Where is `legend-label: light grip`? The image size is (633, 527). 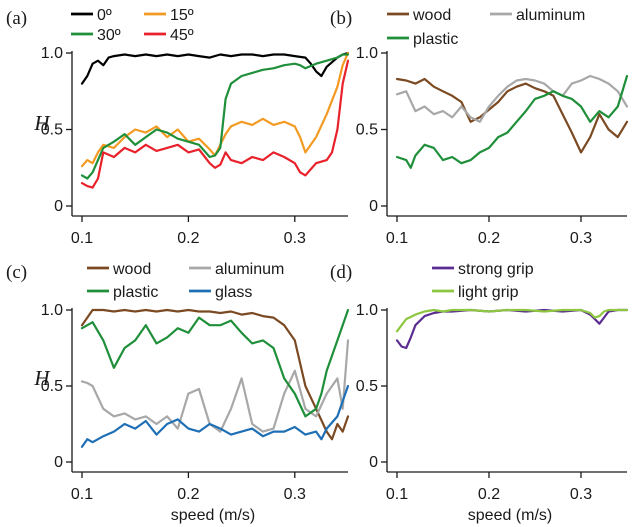 legend-label: light grip is located at coordinates (488, 292).